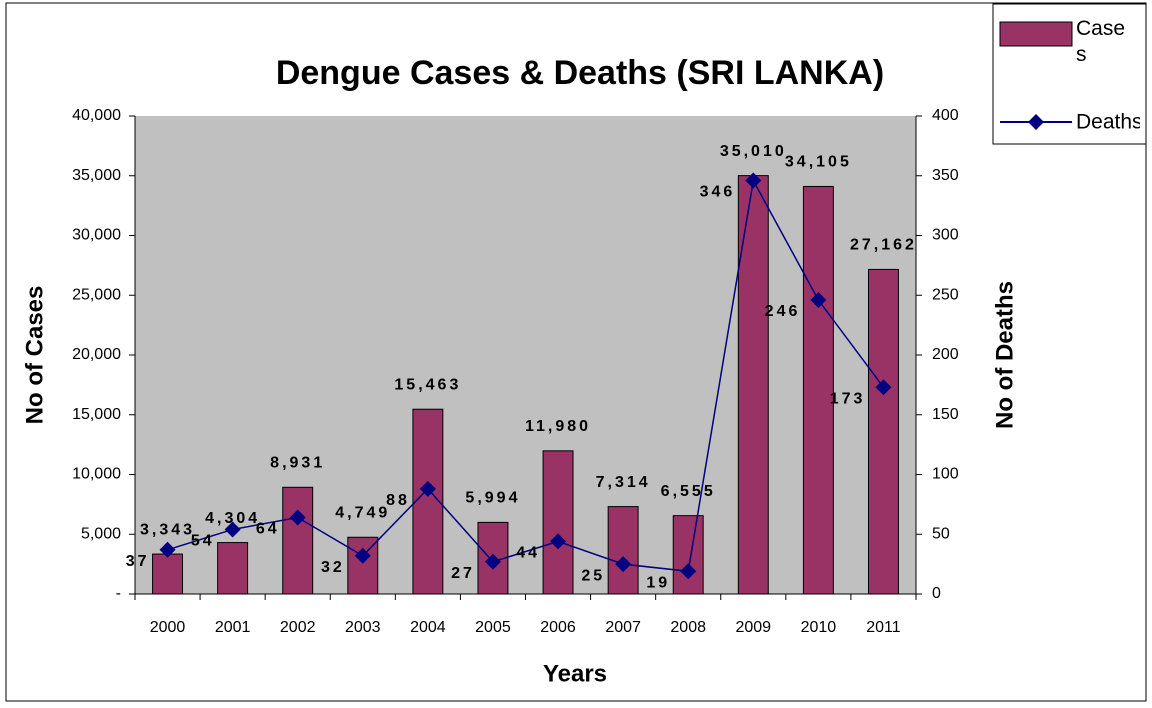 The width and height of the screenshot is (1152, 708). Describe the element at coordinates (658, 583) in the screenshot. I see `data-label: 19` at that location.